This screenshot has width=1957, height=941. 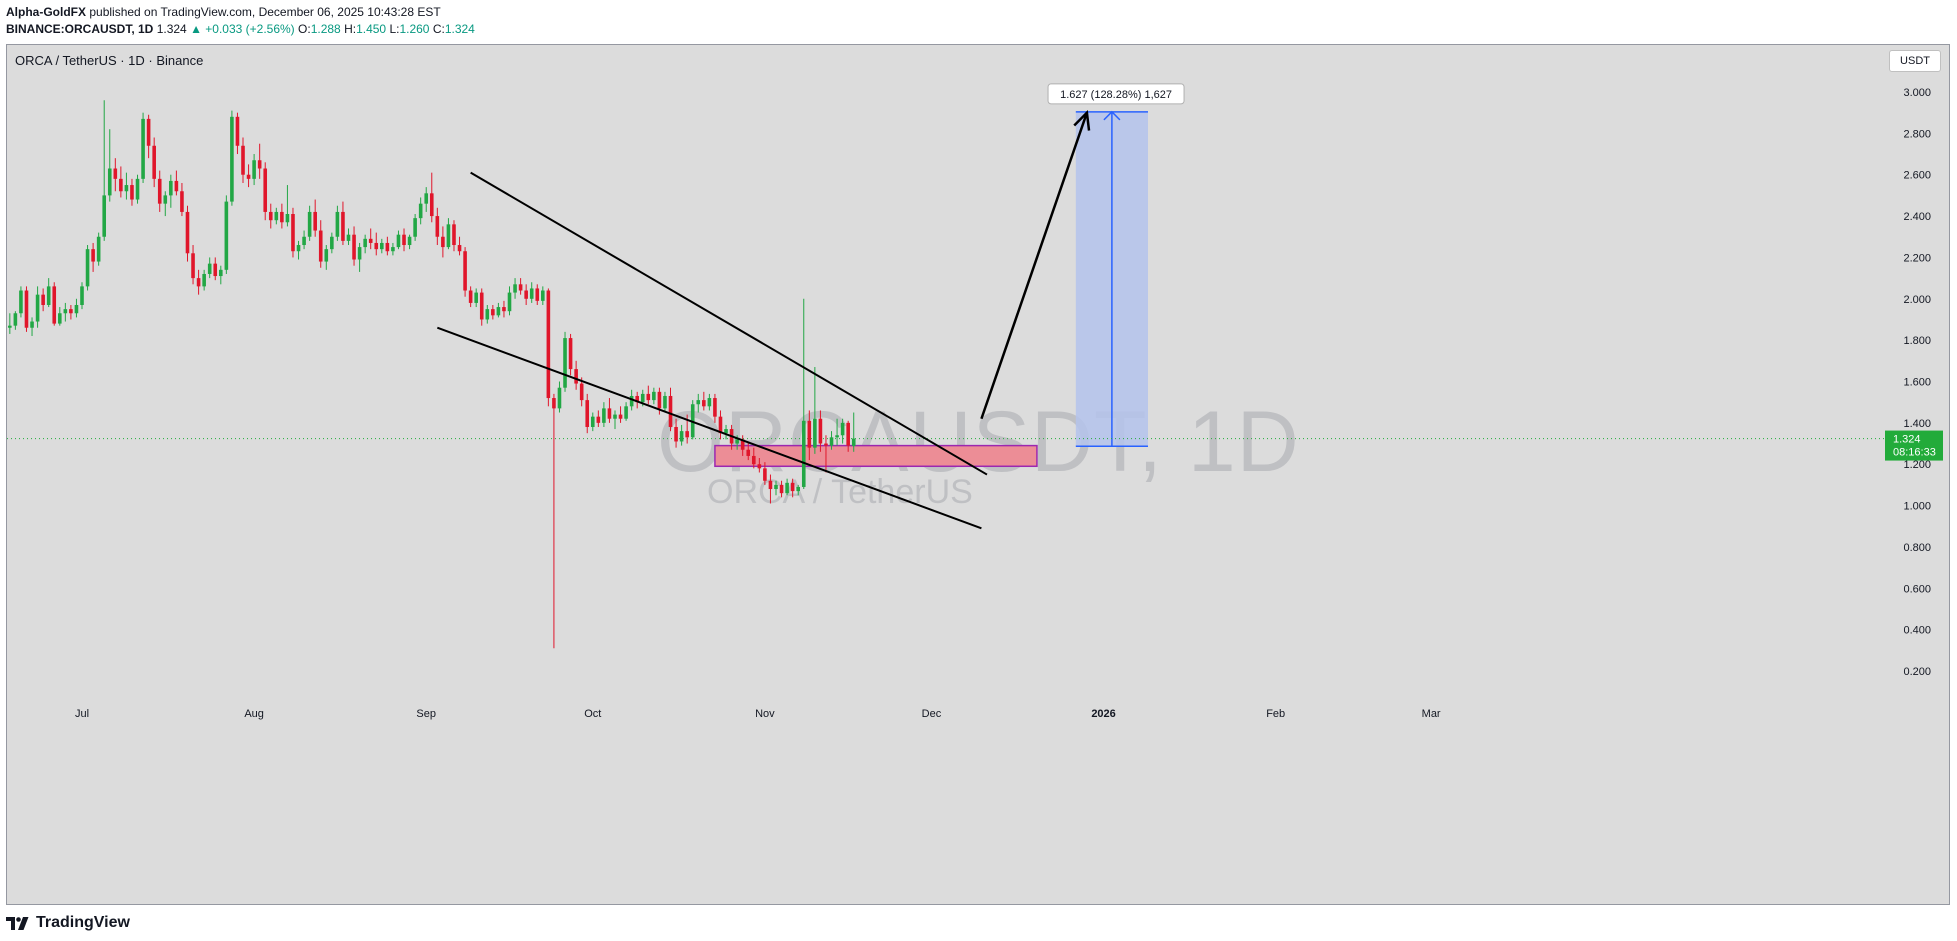 What do you see at coordinates (426, 714) in the screenshot?
I see `x-axis-tick-label: Sep` at bounding box center [426, 714].